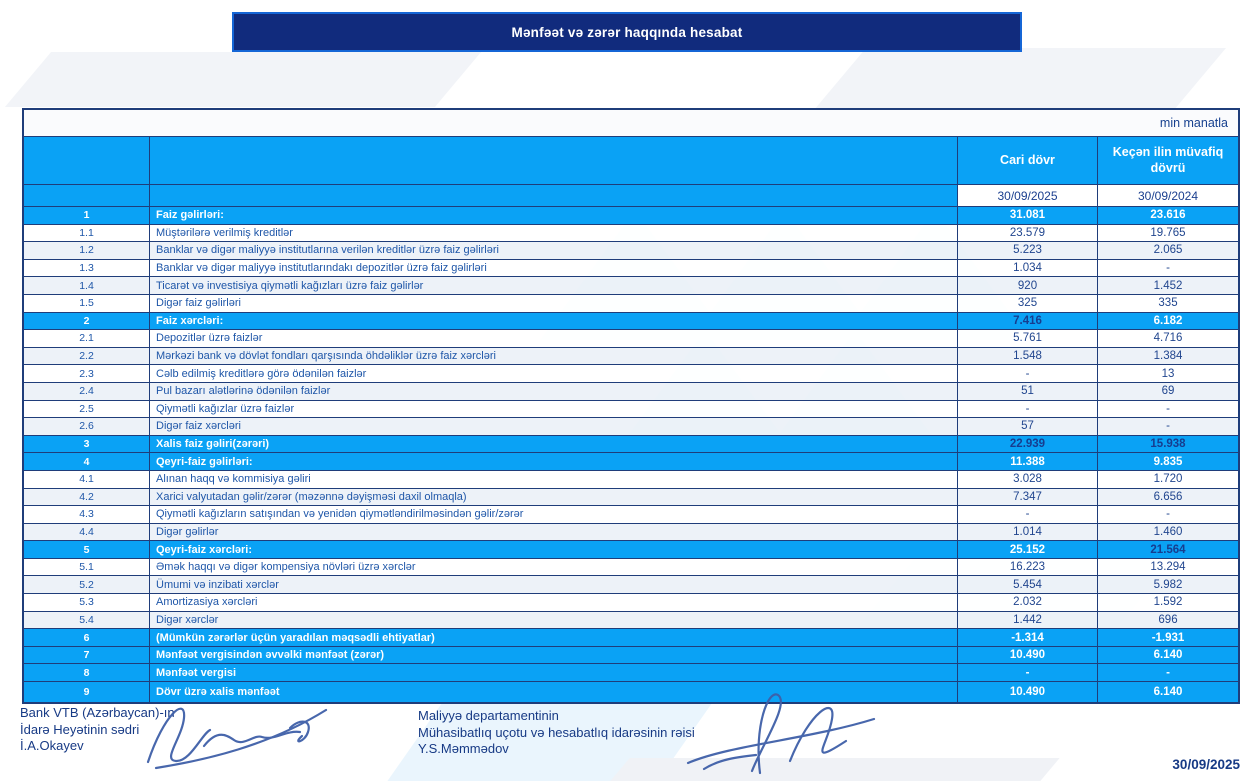 Image resolution: width=1252 pixels, height=781 pixels. I want to click on section-row: 3 Xalis faiz gəliri(zərəri) 22.939 15.938, so click(631, 444).